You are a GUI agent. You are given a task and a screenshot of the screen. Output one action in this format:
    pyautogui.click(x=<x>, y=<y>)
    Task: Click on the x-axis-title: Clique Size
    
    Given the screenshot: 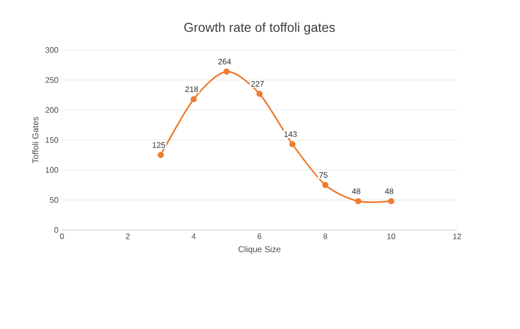 What is the action you would take?
    pyautogui.click(x=259, y=250)
    